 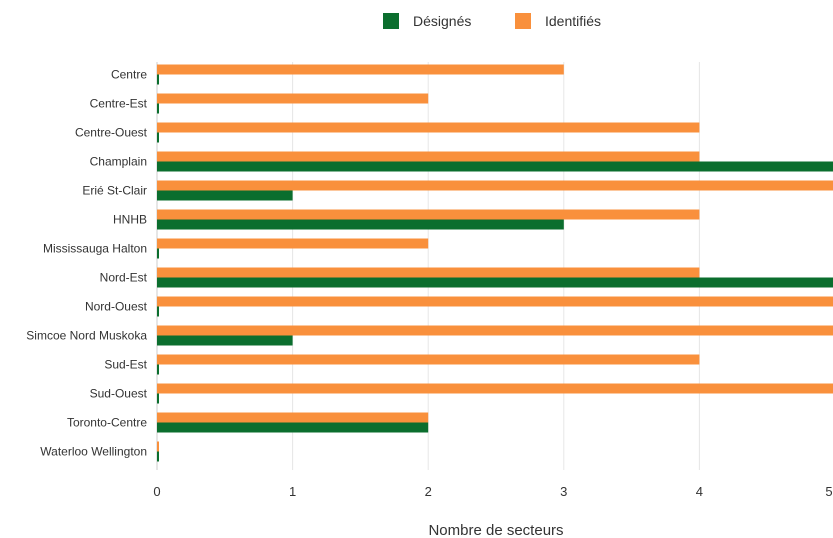 What do you see at coordinates (125, 365) in the screenshot?
I see `category-label: Sud-Est` at bounding box center [125, 365].